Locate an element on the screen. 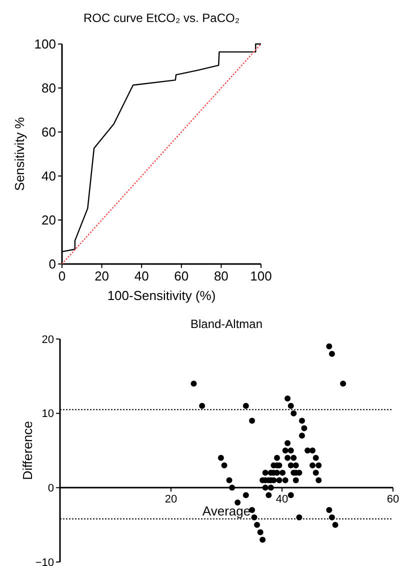 The width and height of the screenshot is (401, 566). x-tick-label: 100 is located at coordinates (261, 276).